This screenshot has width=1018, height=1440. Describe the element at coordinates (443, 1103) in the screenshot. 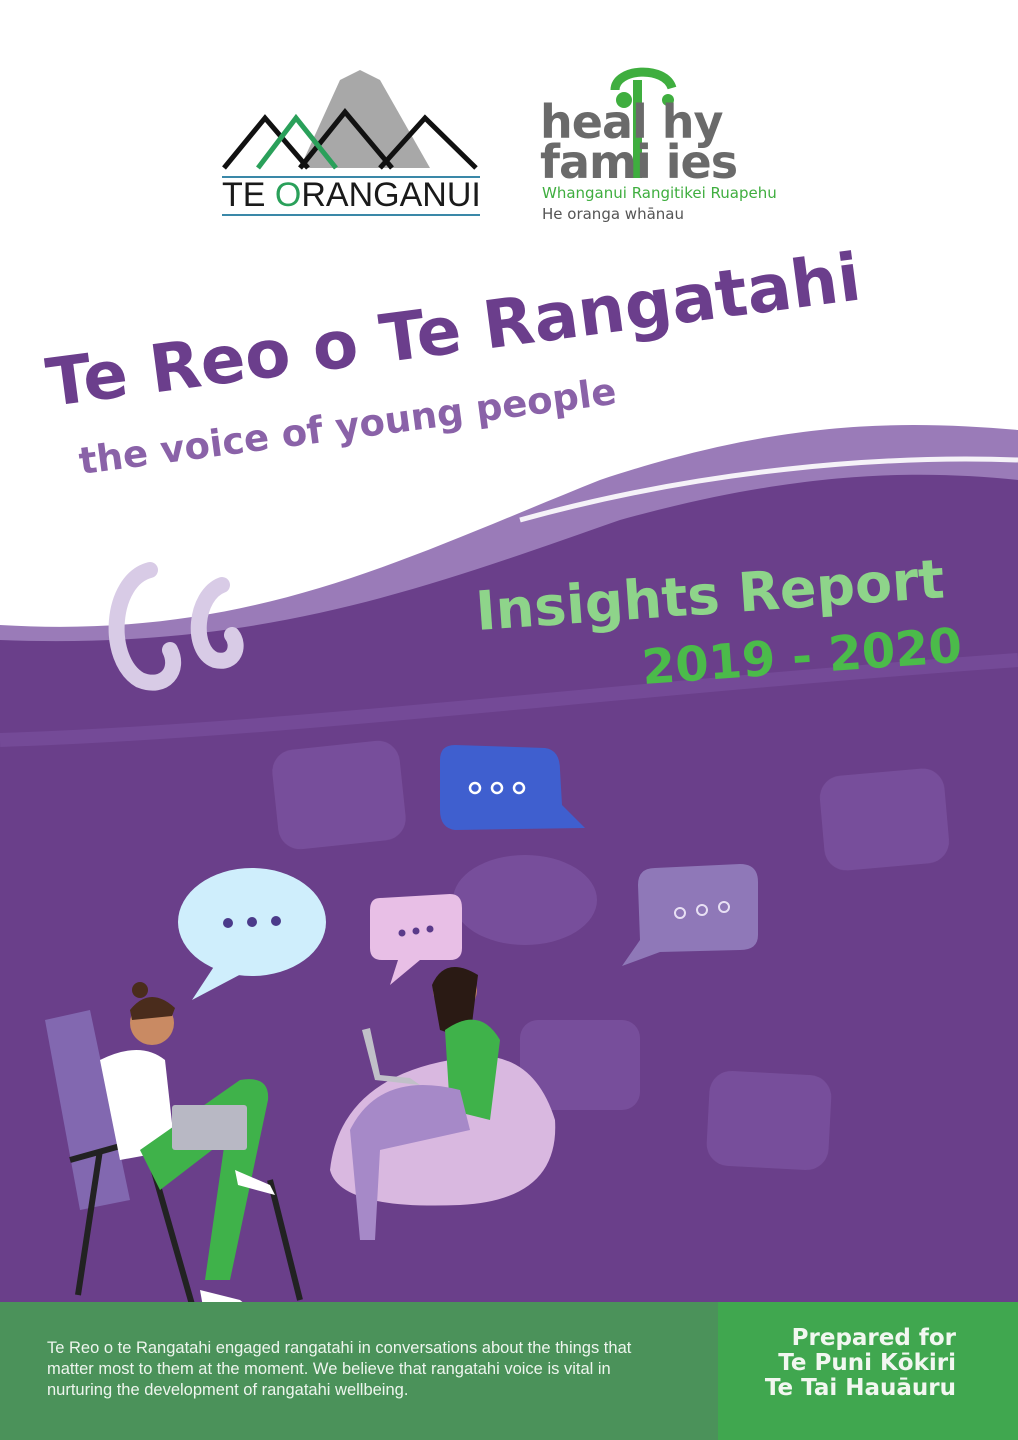

I see `illustration-woman-with-laptop` at that location.